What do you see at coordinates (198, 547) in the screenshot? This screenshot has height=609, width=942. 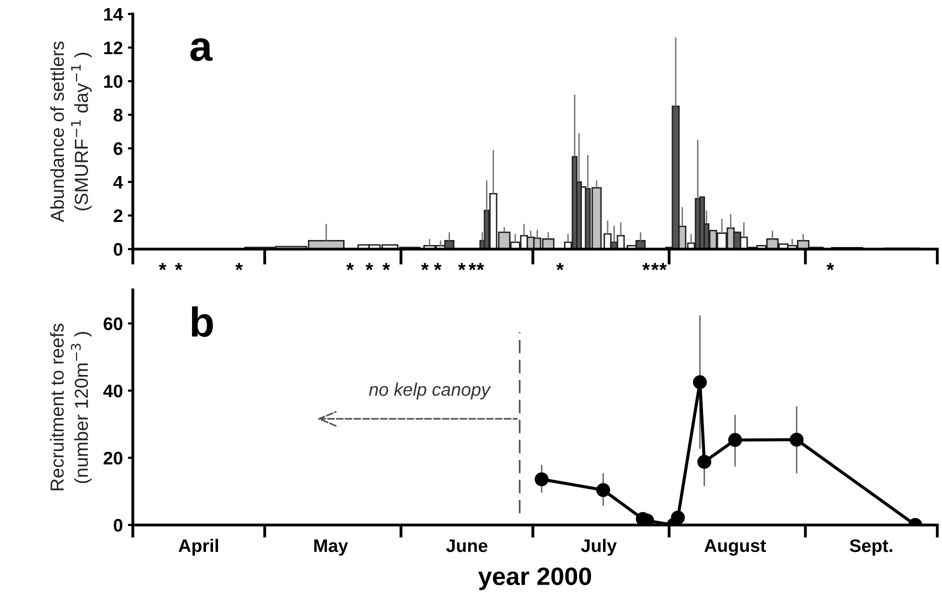 I see `x-tick-label: April` at bounding box center [198, 547].